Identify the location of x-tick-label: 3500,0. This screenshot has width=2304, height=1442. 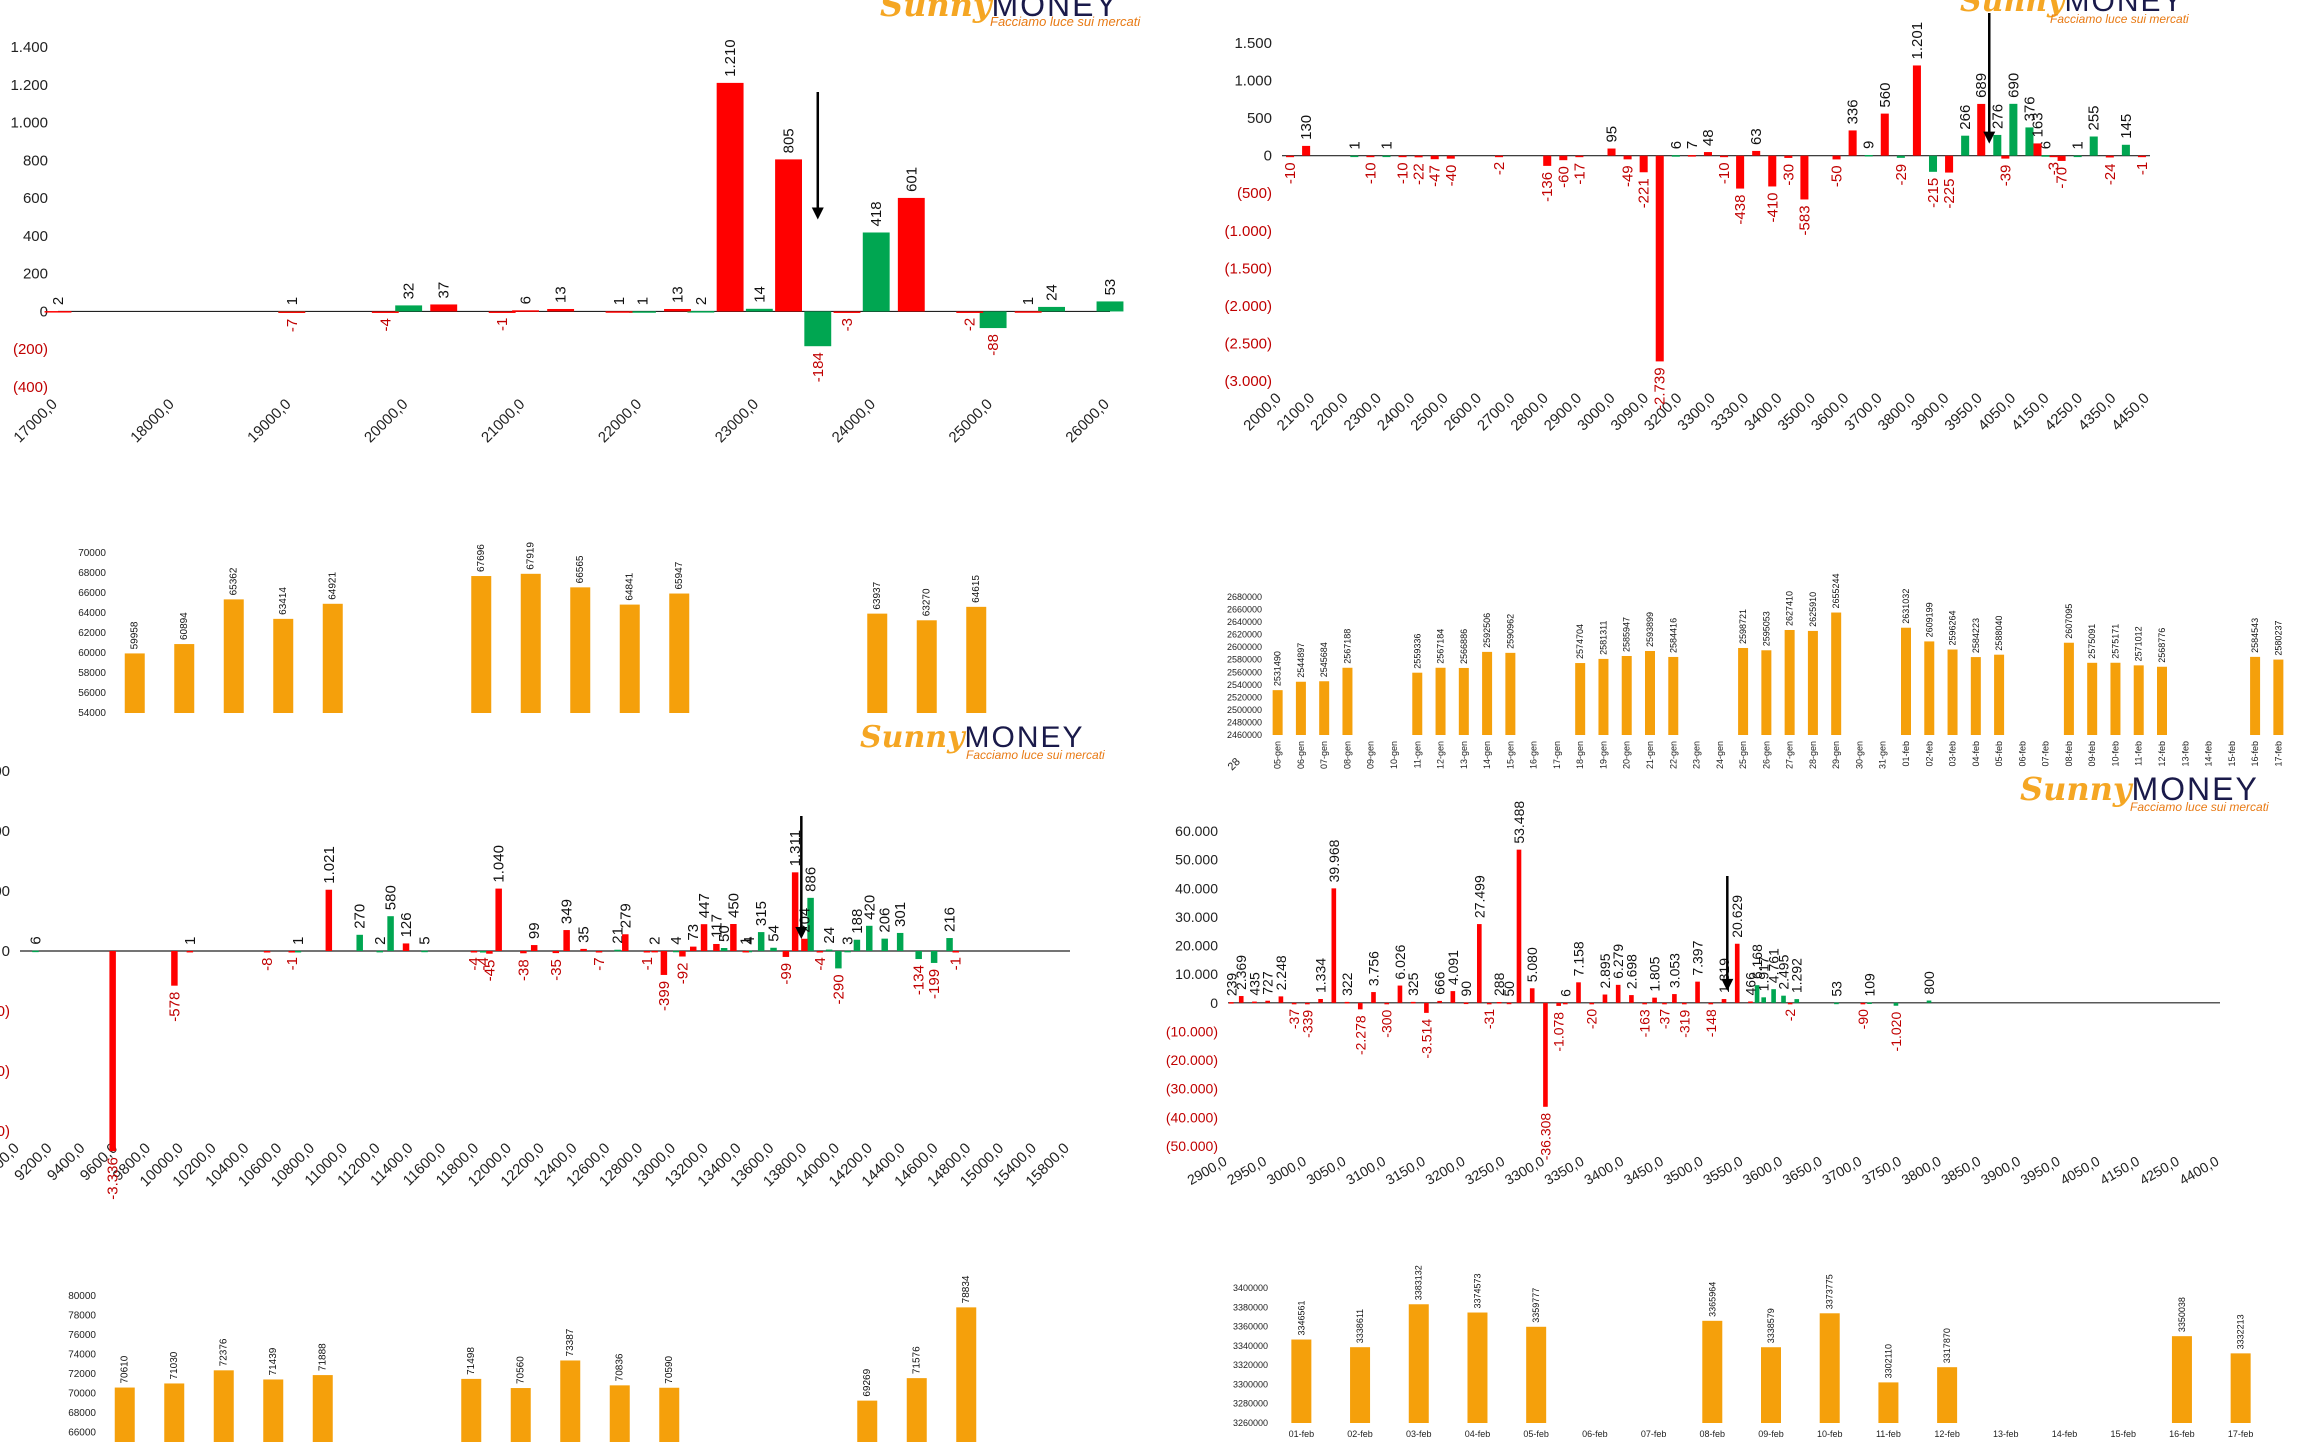
(1683, 1170).